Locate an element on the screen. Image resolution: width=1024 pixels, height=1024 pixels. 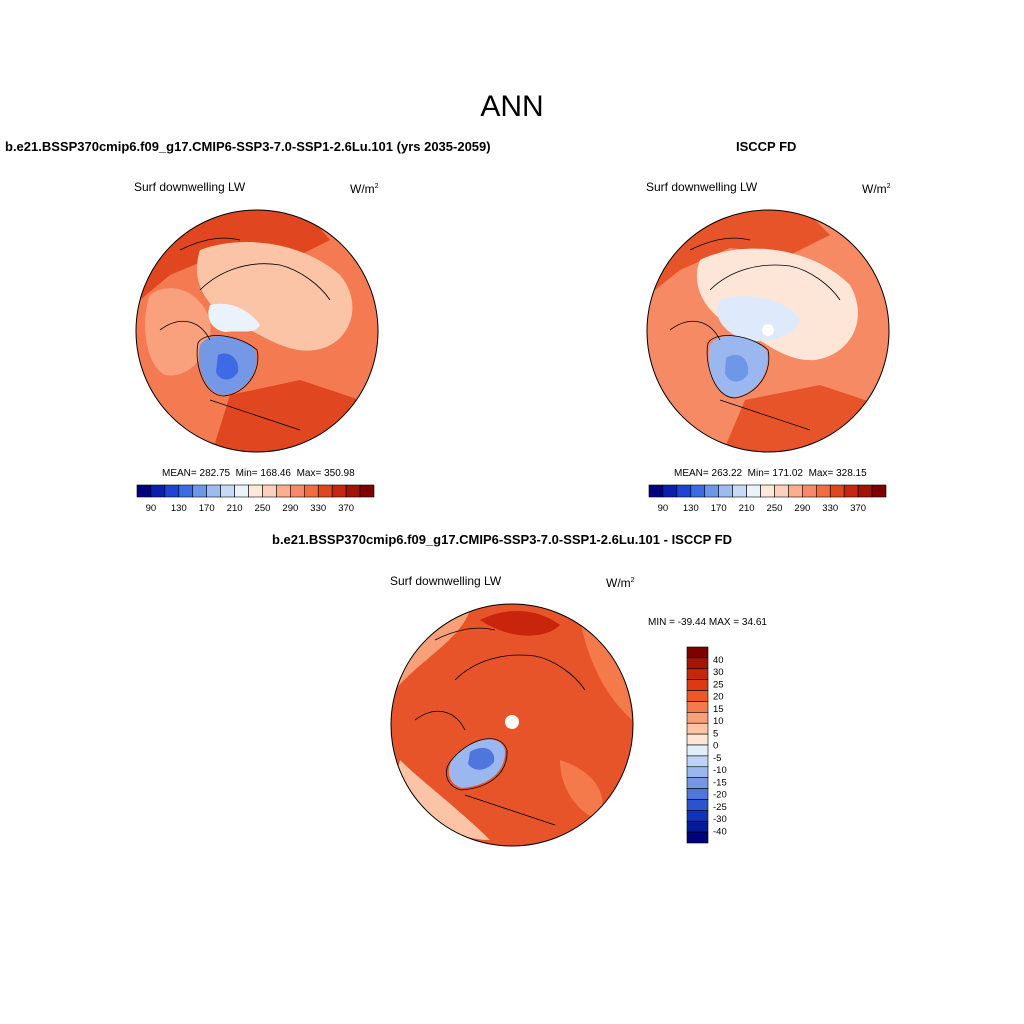
map-1-cold-core is located at coordinates (227, 366).